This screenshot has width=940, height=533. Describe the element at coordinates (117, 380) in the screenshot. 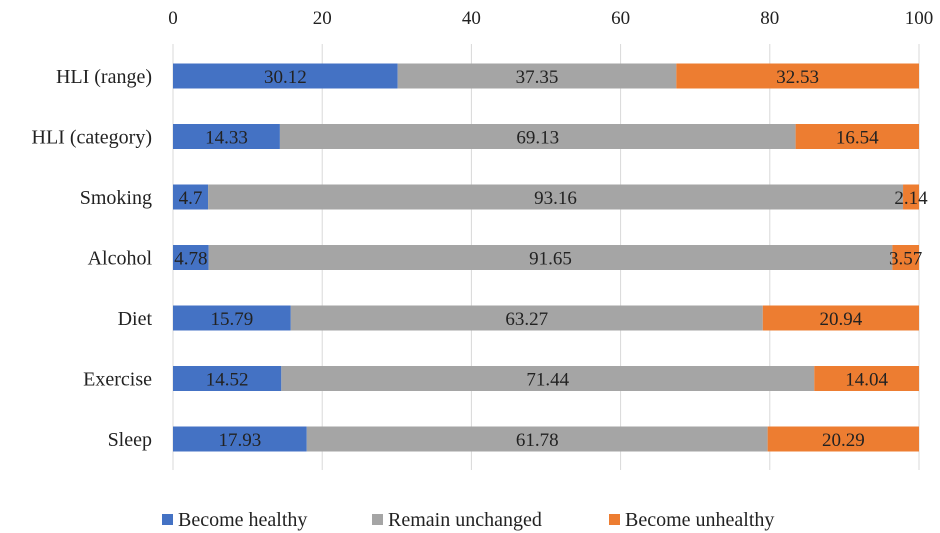

I see `category-label: Exercise` at that location.